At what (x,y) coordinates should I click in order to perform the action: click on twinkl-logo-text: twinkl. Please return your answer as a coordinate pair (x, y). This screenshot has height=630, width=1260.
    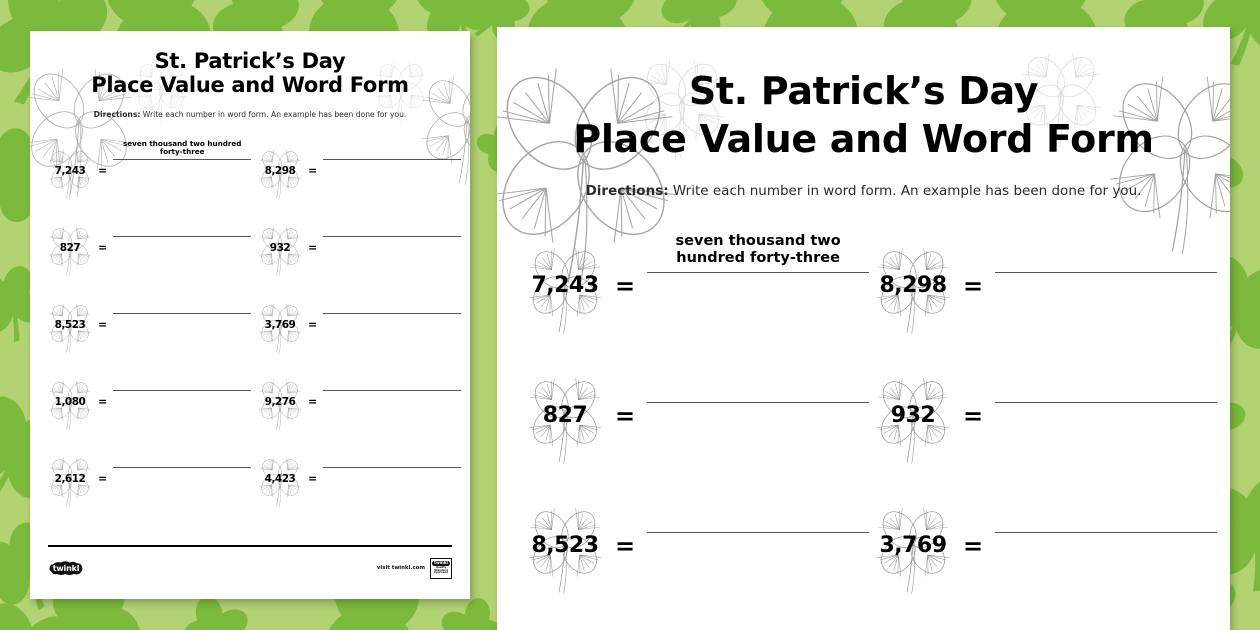
    Looking at the image, I should click on (66, 568).